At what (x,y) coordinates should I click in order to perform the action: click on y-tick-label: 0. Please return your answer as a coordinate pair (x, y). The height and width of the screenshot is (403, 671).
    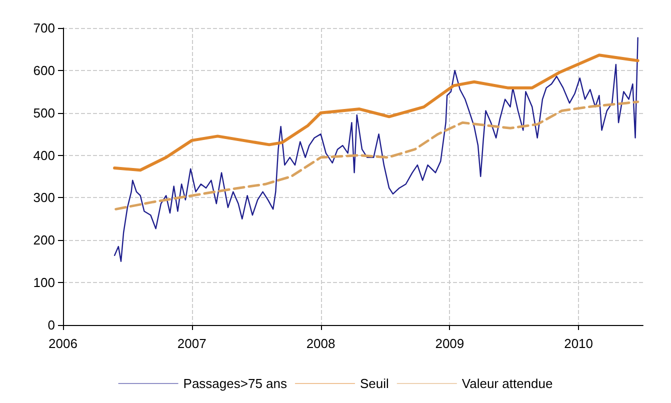
    Looking at the image, I should click on (51, 325).